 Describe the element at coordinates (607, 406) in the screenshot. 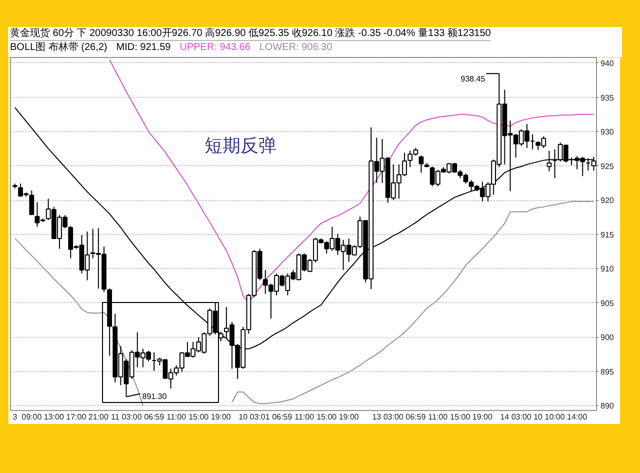

I see `y-tick-label: 890` at that location.